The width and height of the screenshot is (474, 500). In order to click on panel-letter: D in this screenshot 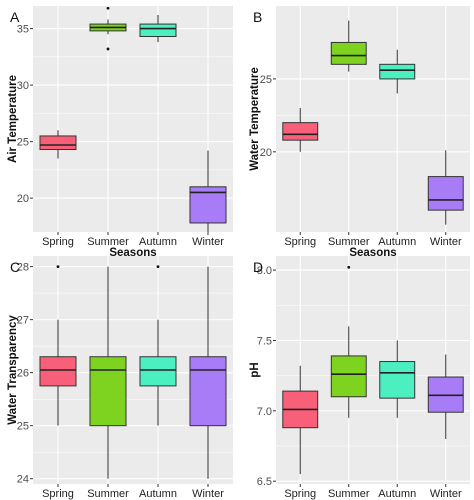, I will do `click(258, 267)`.